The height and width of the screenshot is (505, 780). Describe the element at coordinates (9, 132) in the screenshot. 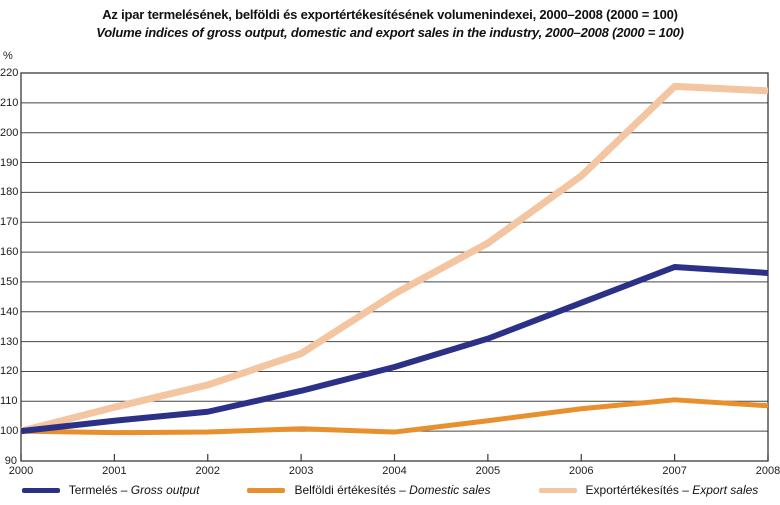

I see `y-tick-label-200: 200` at that location.